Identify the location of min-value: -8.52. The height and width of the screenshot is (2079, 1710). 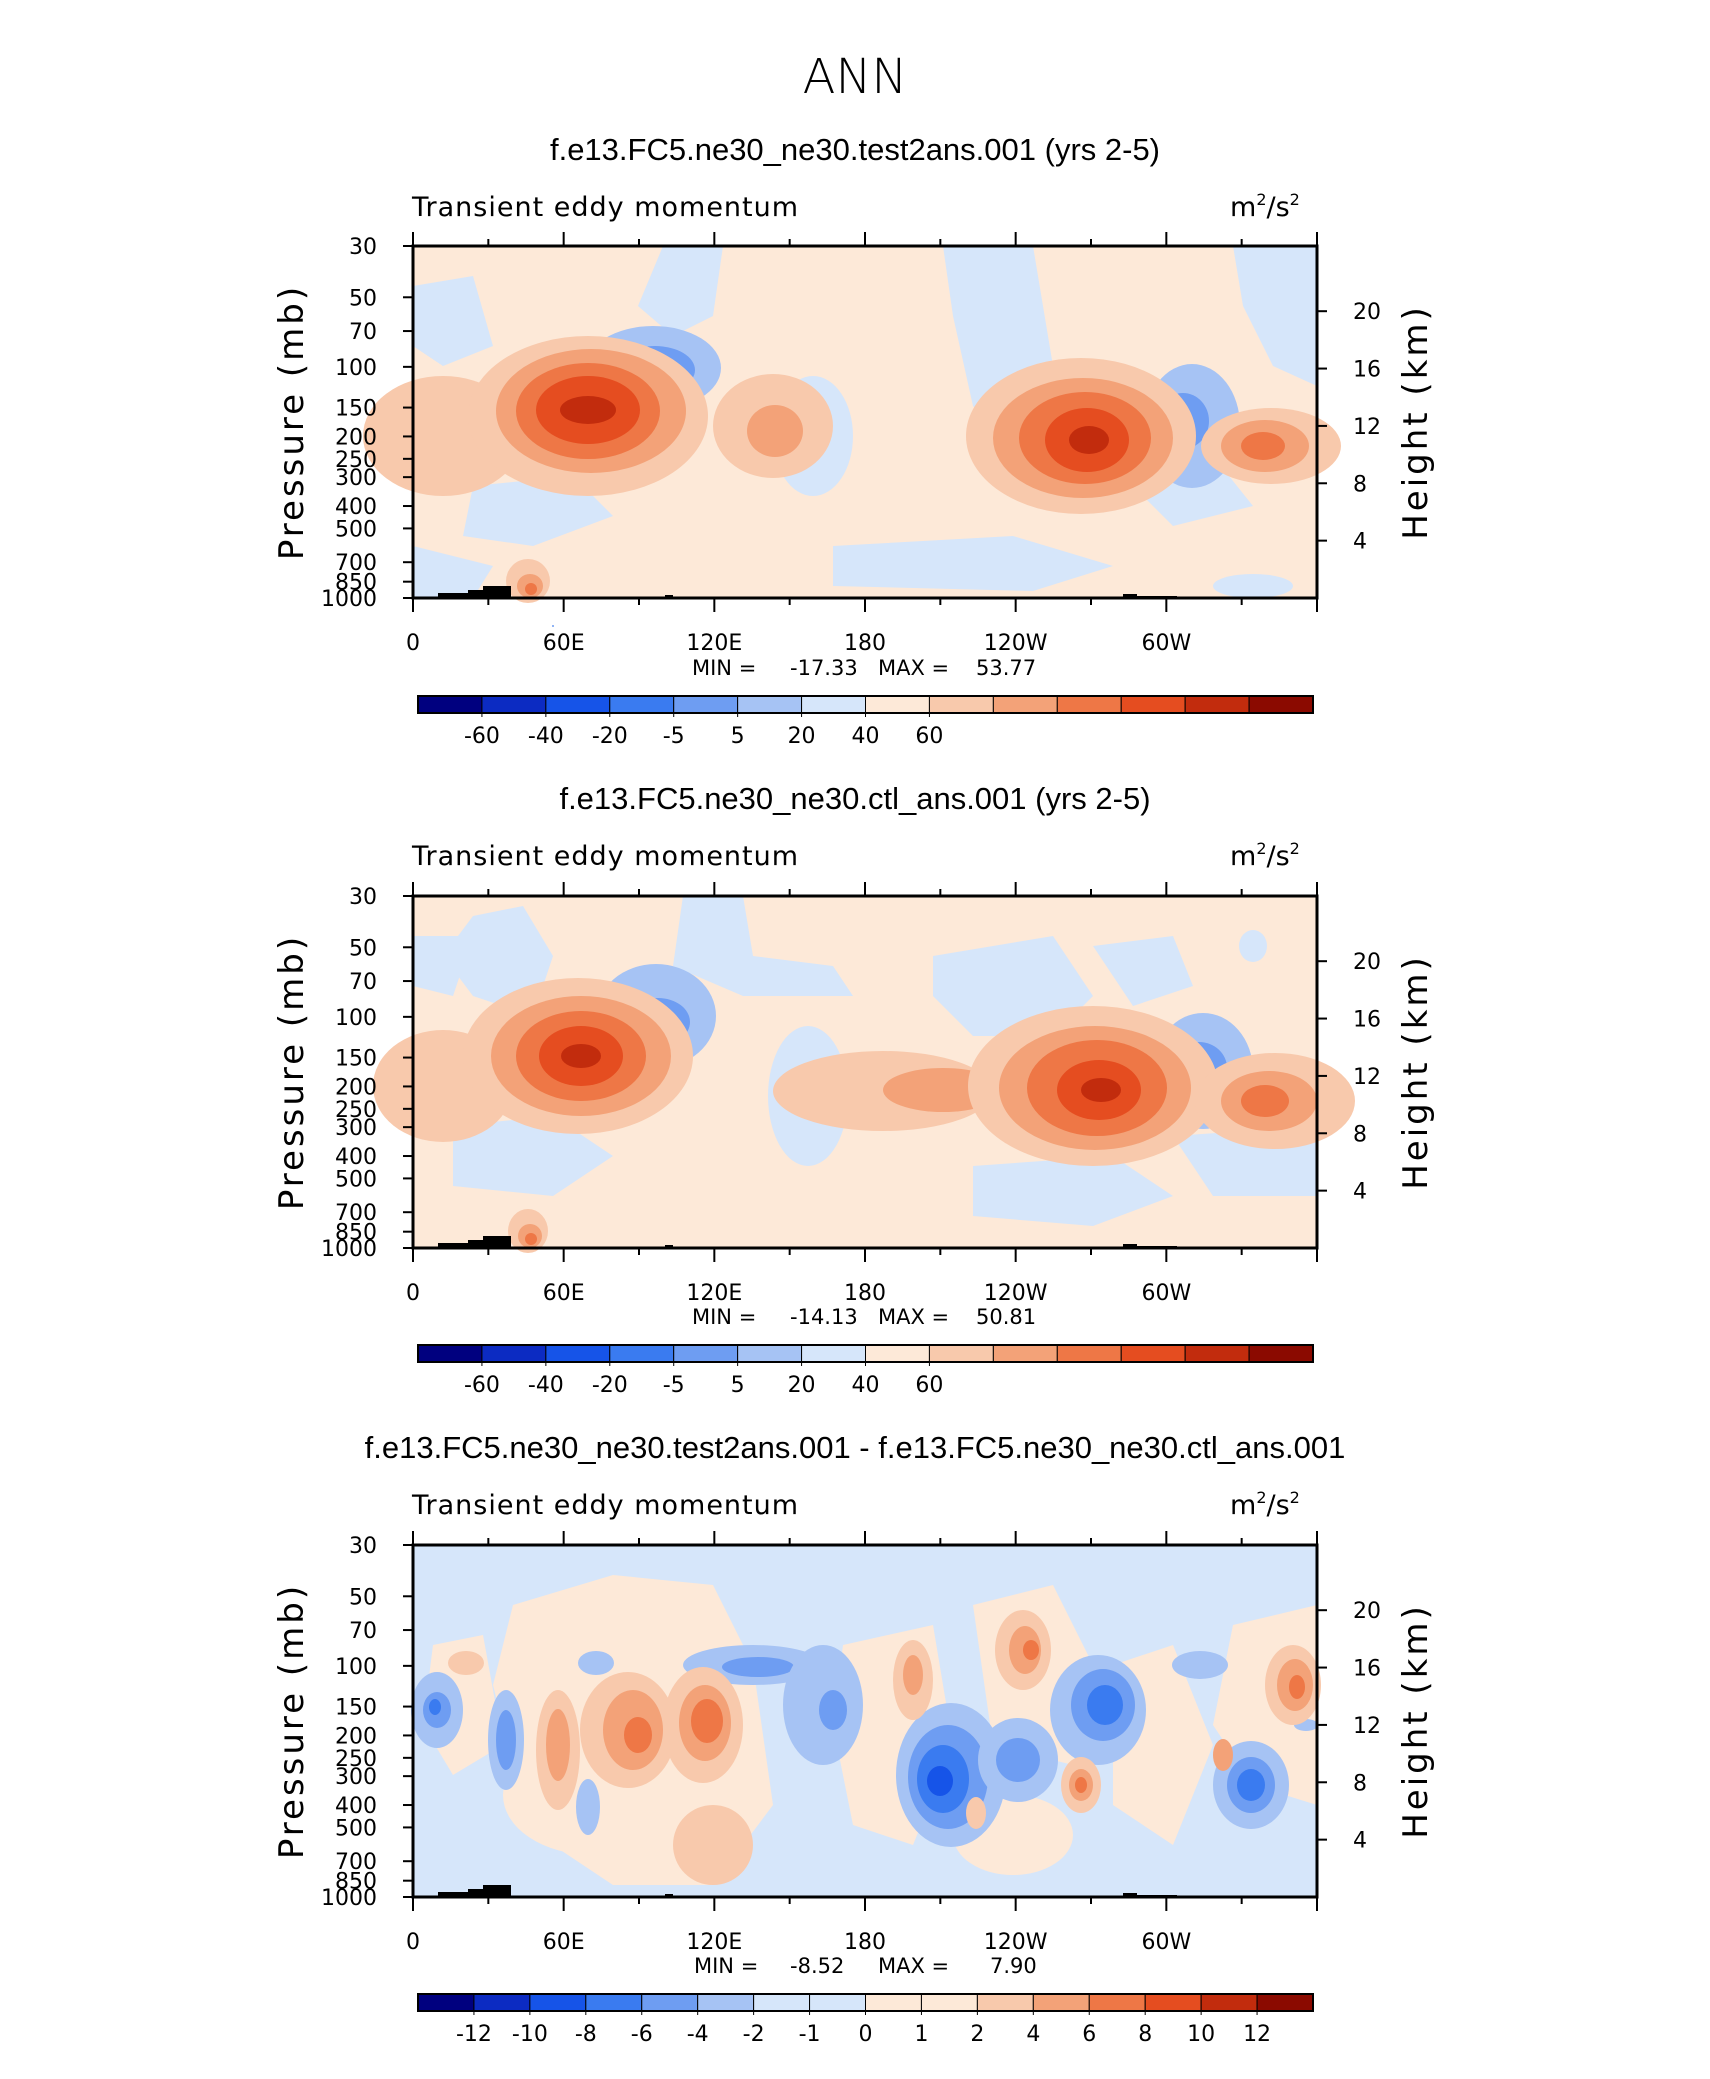
(817, 1966).